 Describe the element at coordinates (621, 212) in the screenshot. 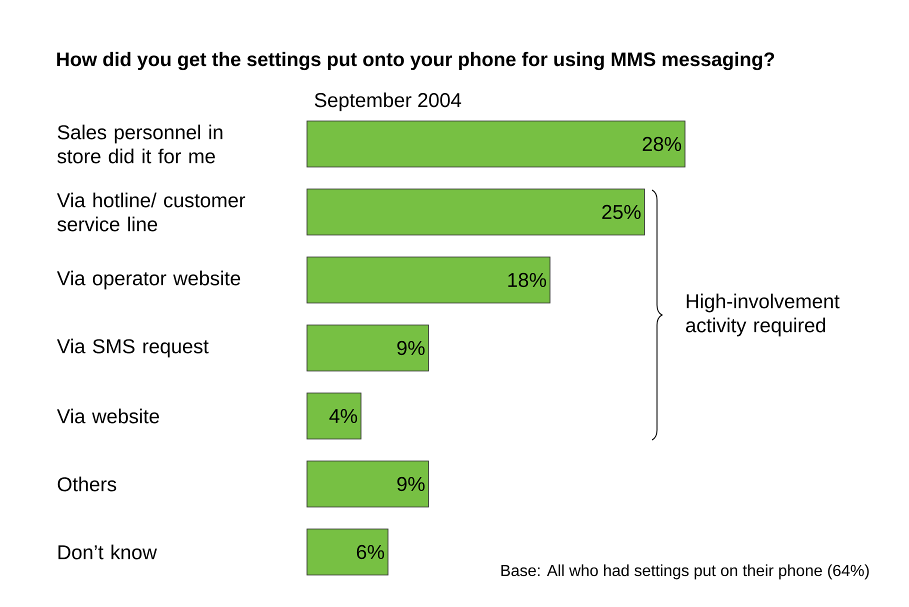

I see `data-label: 25%` at that location.